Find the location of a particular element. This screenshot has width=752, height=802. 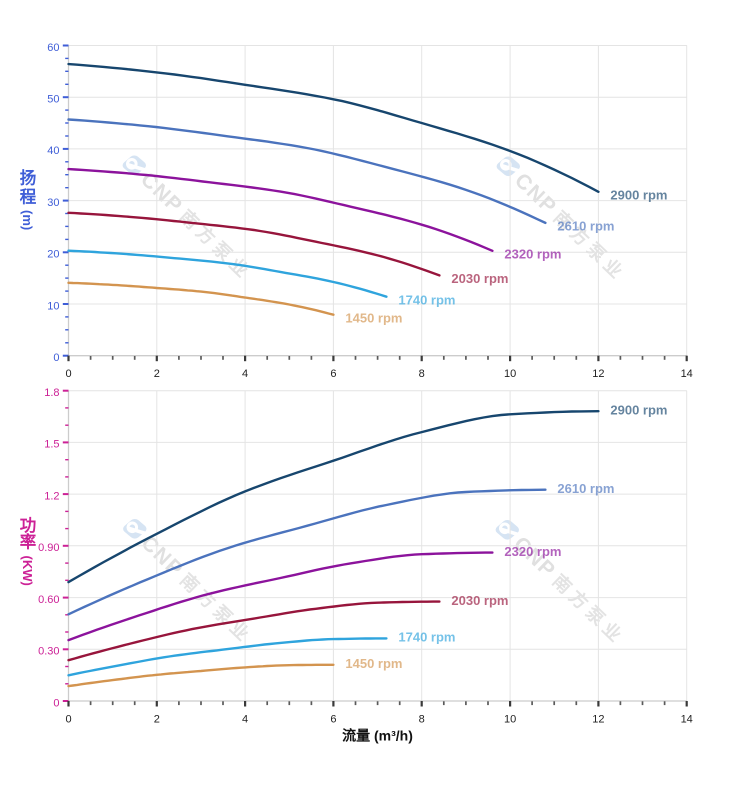

svg-text: 30 is located at coordinates (53, 203).